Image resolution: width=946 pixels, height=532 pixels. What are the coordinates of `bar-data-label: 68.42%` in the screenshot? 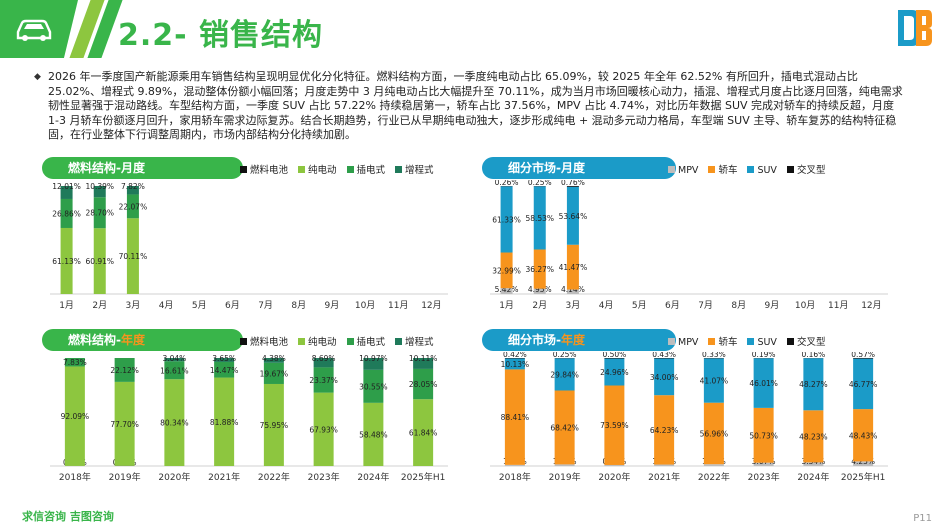 It's located at (564, 427).